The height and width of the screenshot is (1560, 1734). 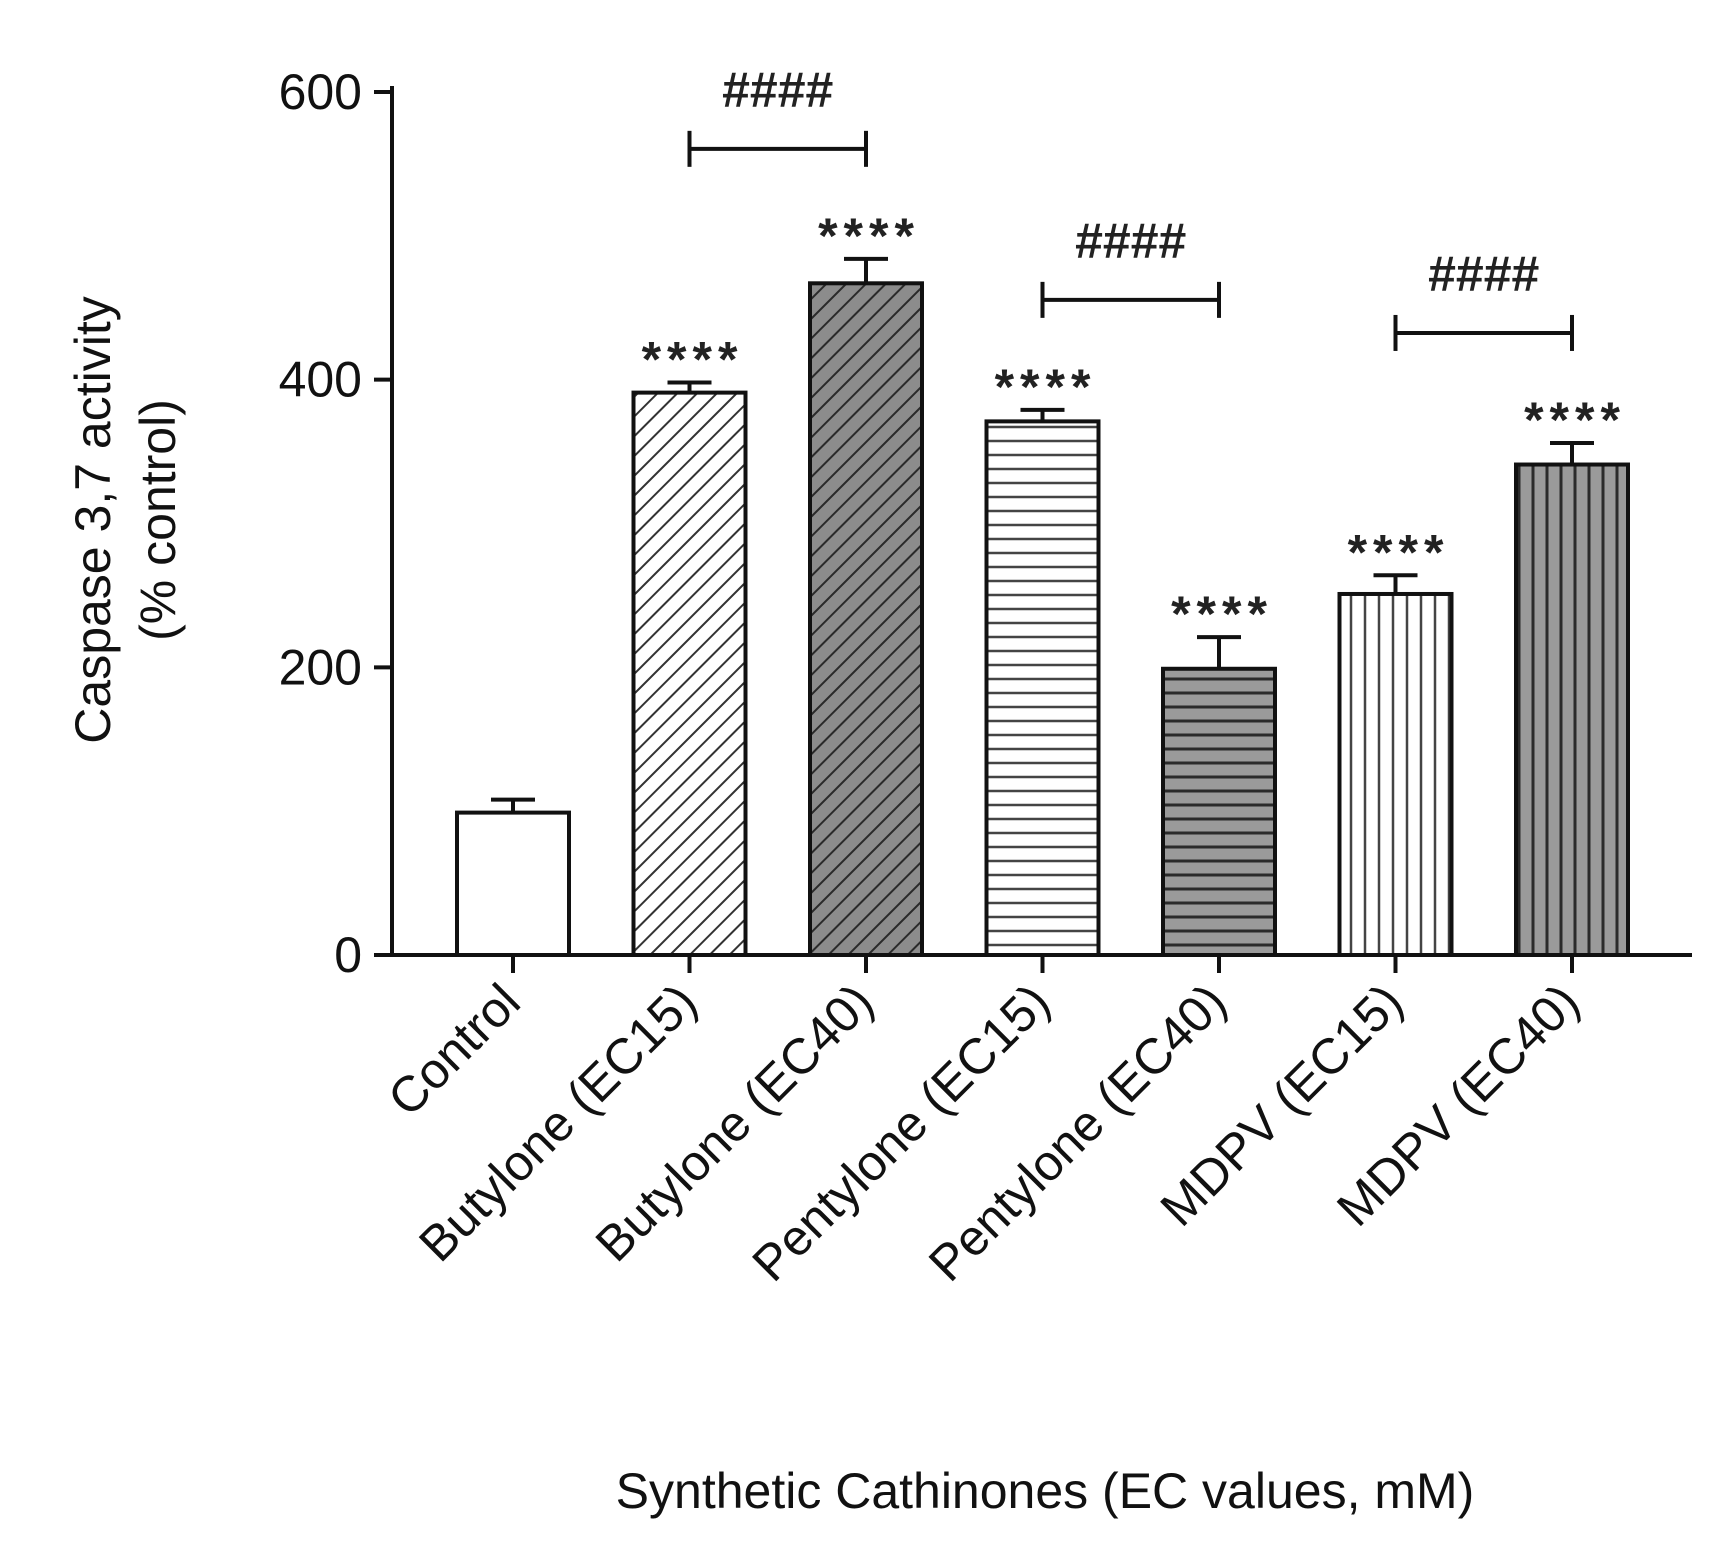 What do you see at coordinates (93, 519) in the screenshot?
I see `y-axis-title-line1: Caspase 3,7 activity` at bounding box center [93, 519].